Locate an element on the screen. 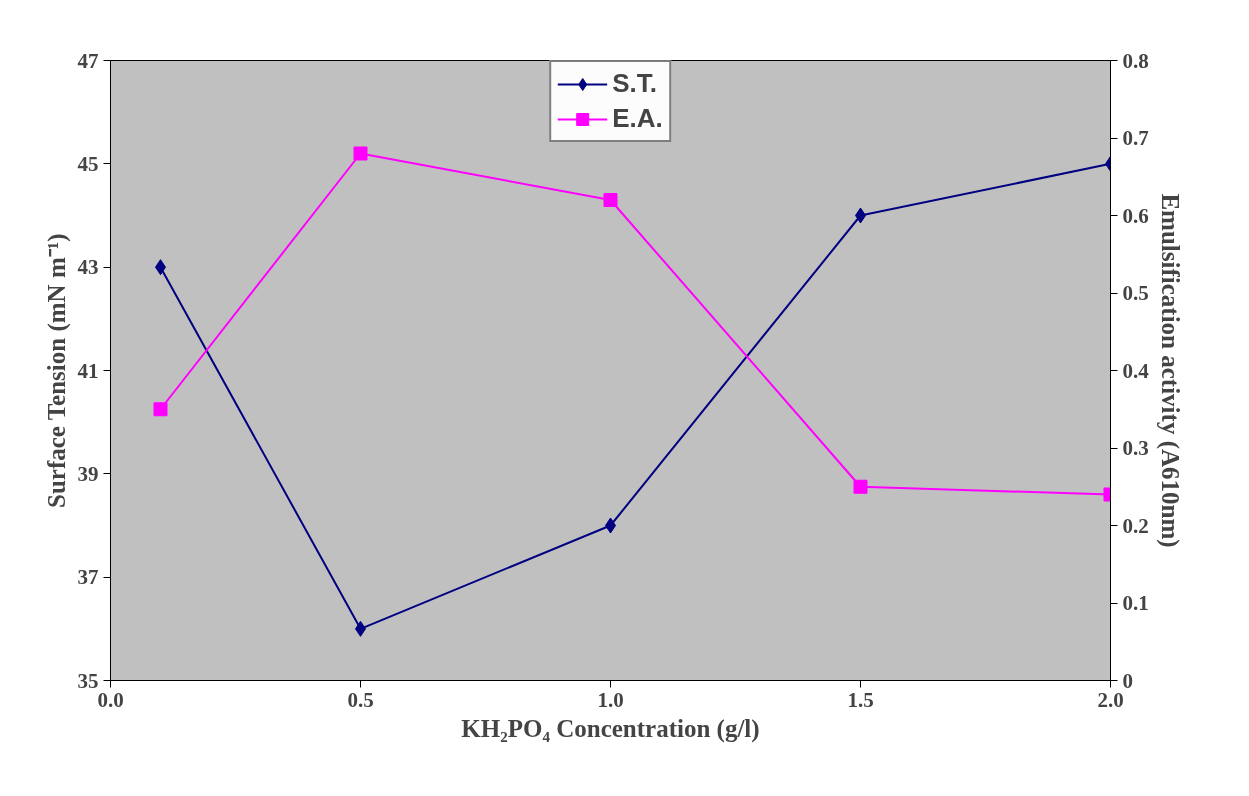  y2-tick-label: 0 is located at coordinates (1127, 680).